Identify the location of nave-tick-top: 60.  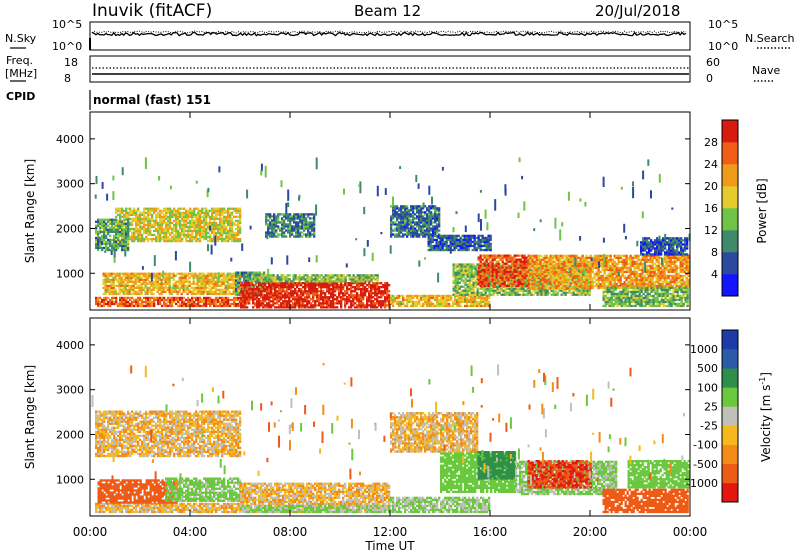
(713, 62).